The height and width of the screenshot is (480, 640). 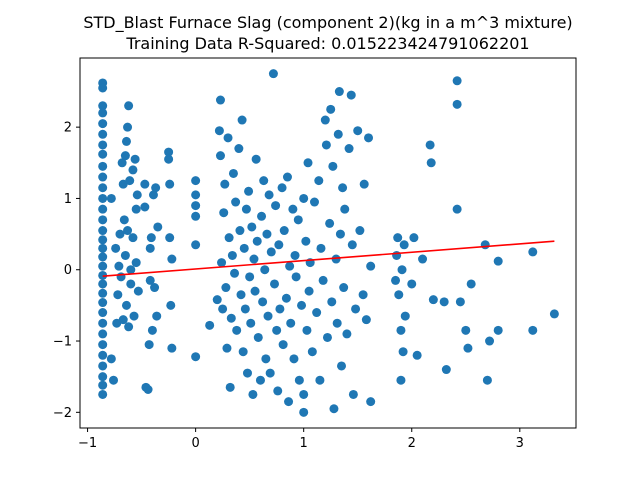 What do you see at coordinates (195, 443) in the screenshot?
I see `x-tick-label: 0` at bounding box center [195, 443].